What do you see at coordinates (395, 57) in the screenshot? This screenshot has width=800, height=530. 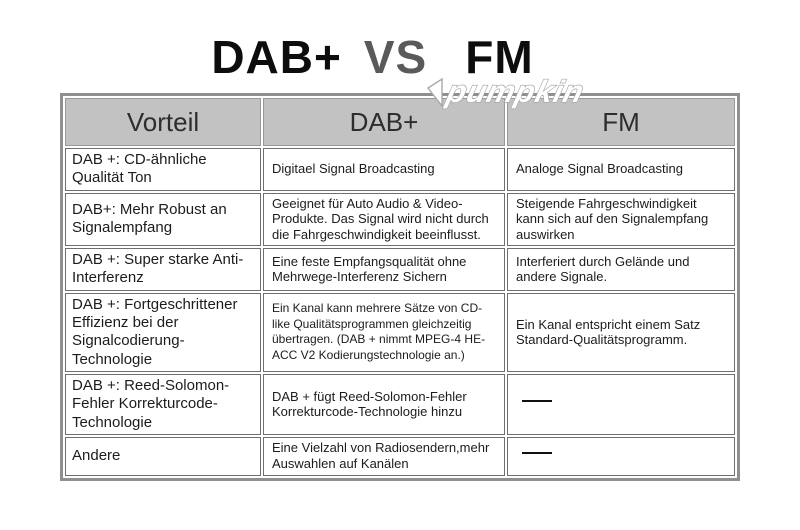 I see `title-vs: VS` at bounding box center [395, 57].